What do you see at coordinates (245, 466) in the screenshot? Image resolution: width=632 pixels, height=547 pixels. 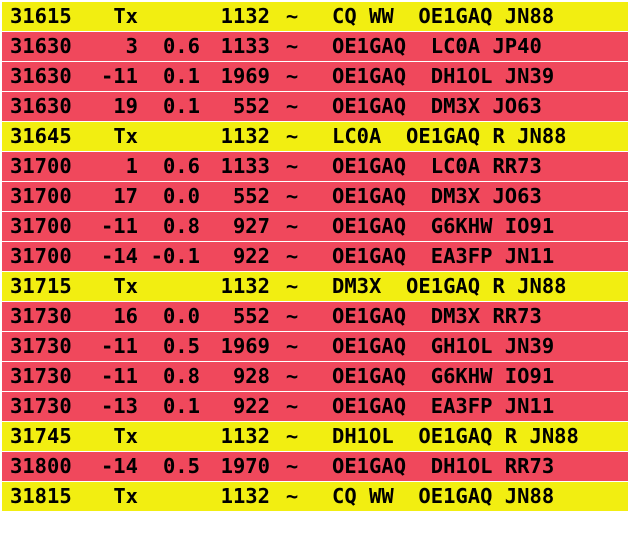 I see `freq-cell: 1970` at bounding box center [245, 466].